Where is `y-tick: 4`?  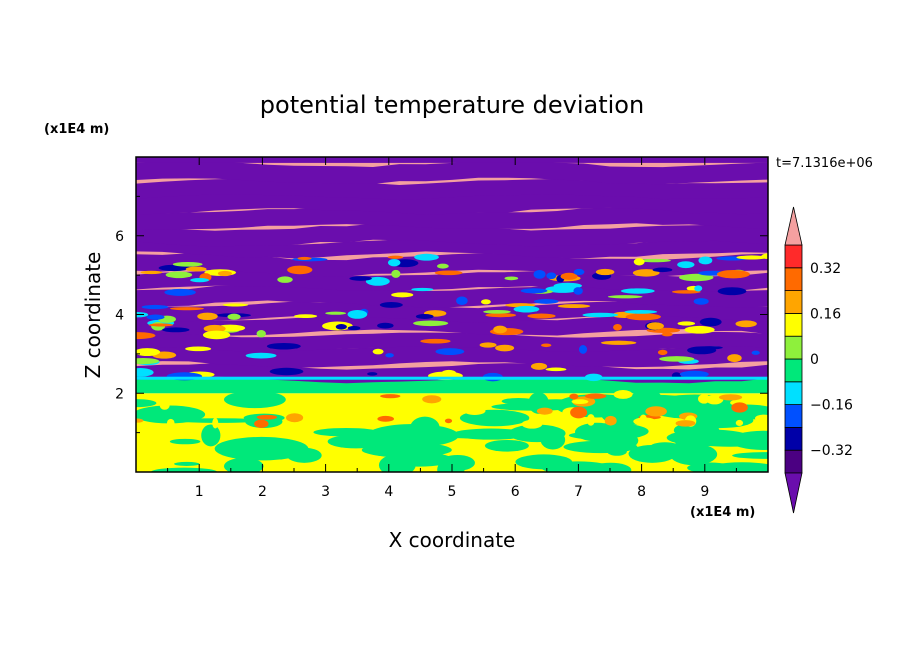
y-tick: 4 is located at coordinates (441, 316).